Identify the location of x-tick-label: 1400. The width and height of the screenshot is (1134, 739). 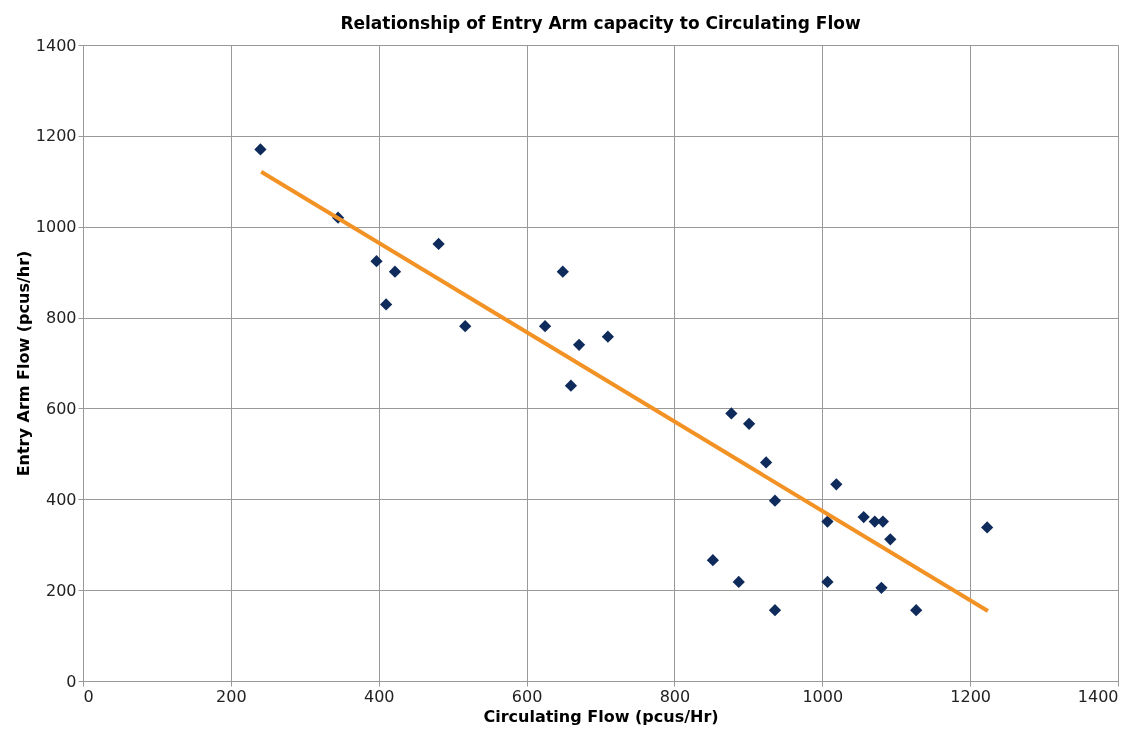
(1098, 696).